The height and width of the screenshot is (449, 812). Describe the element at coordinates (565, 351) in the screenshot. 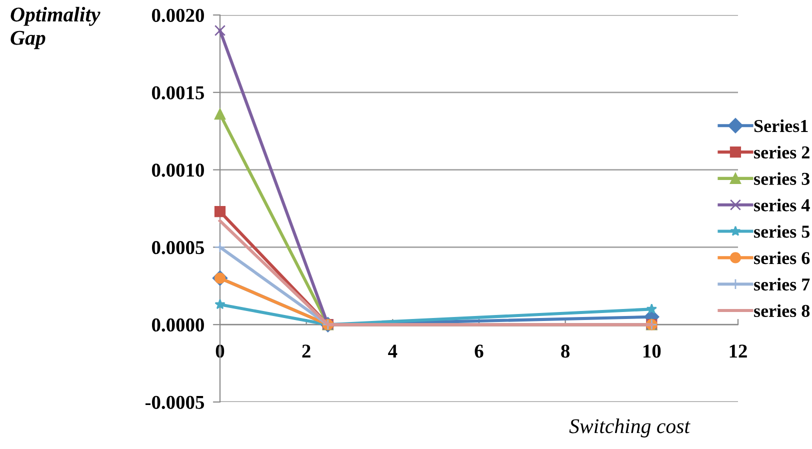

I see `x-tick-label: 8` at that location.